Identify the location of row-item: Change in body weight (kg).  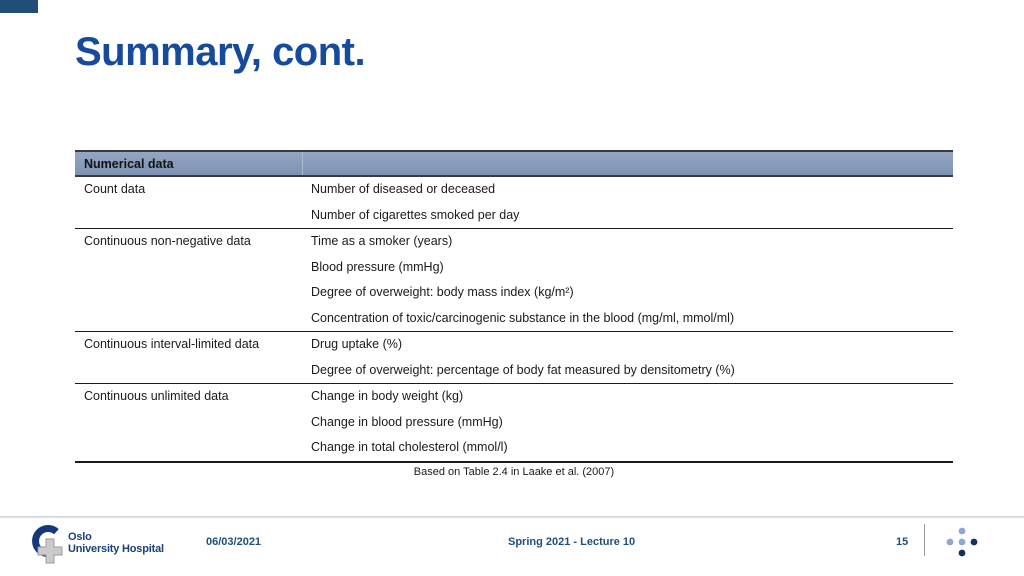
(387, 396).